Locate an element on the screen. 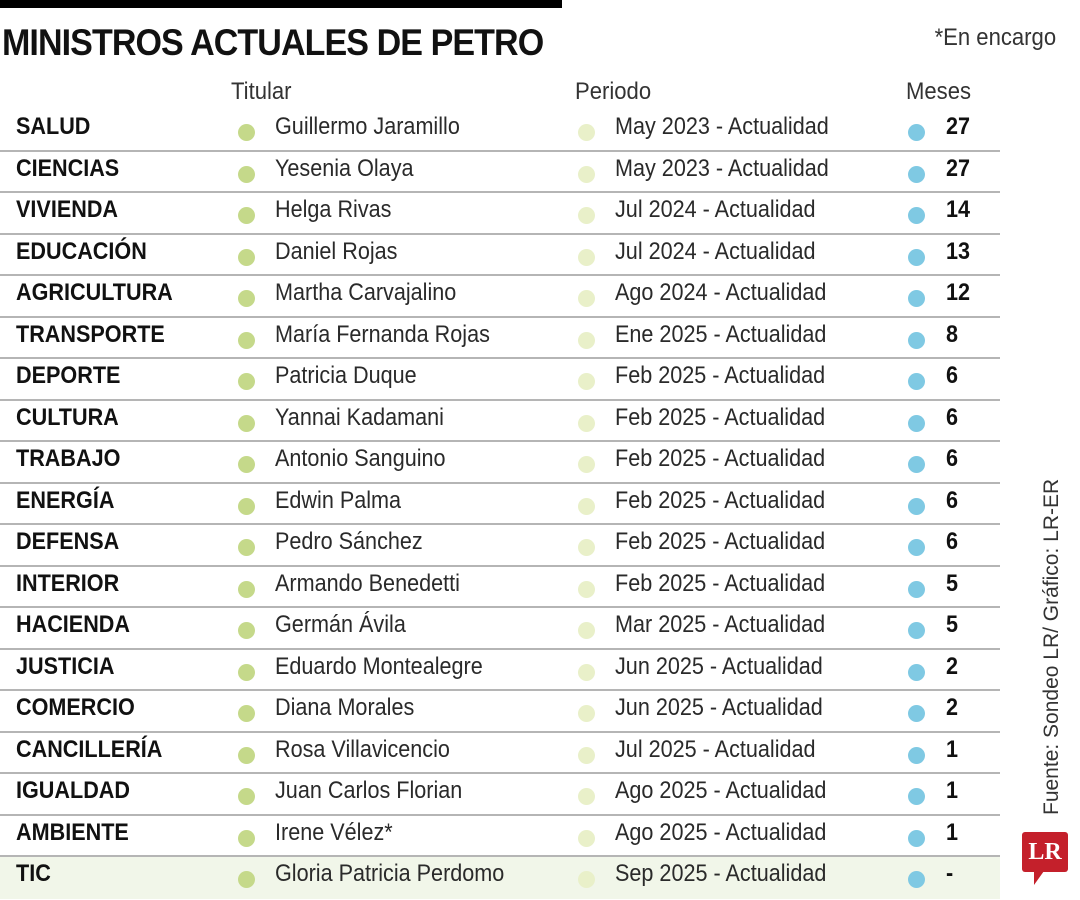  minister-name: Yannai Kadamani is located at coordinates (359, 417).